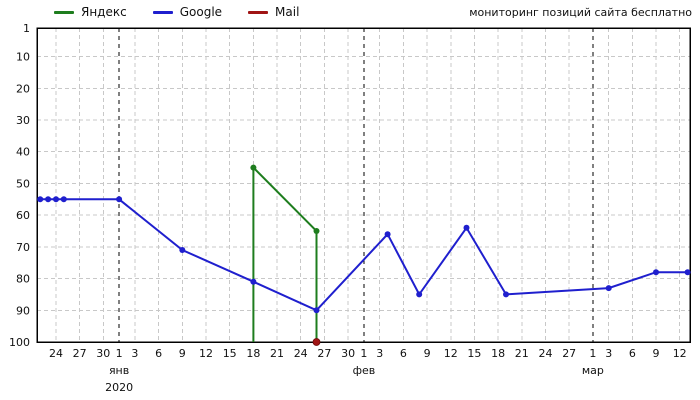 The image size is (700, 400). I want to click on y-tick-label: 50, so click(23, 183).